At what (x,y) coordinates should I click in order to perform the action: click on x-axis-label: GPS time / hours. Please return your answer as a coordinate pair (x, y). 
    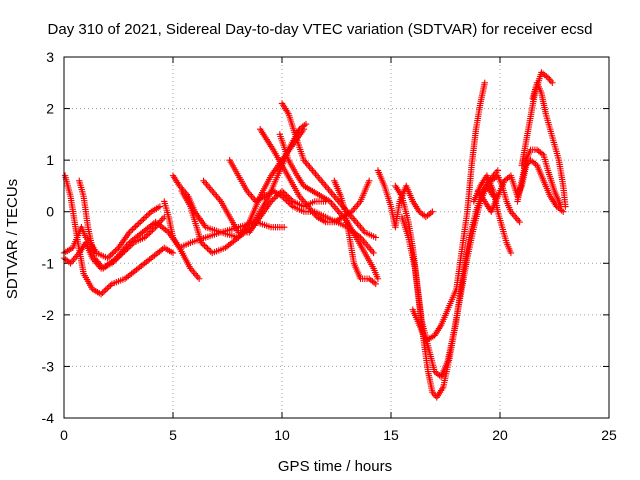
    Looking at the image, I should click on (335, 466).